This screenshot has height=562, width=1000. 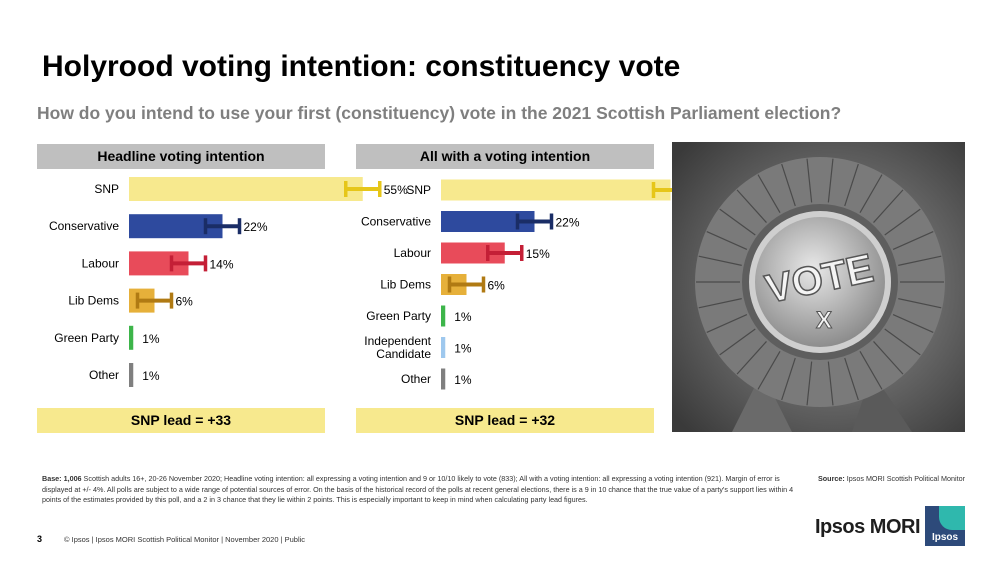 What do you see at coordinates (40, 539) in the screenshot?
I see `page-number: 3` at bounding box center [40, 539].